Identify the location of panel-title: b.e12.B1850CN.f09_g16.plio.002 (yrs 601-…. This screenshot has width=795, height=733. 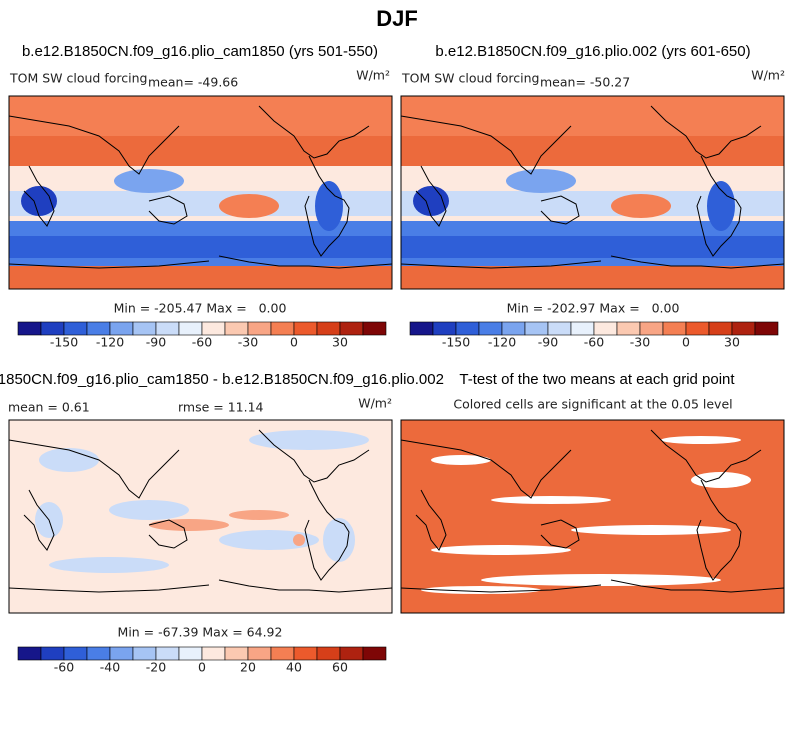
(592, 51).